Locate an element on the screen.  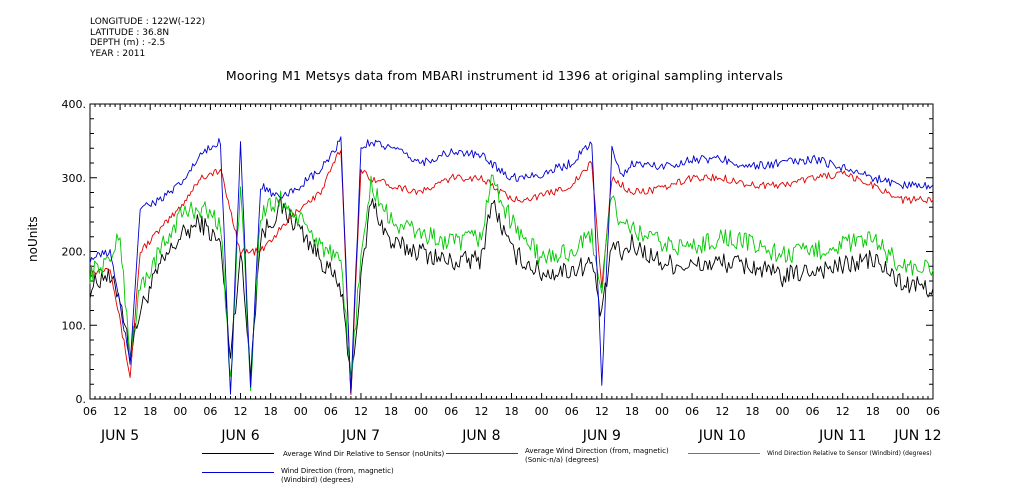
x-day-label: JUN 5 is located at coordinates (119, 436).